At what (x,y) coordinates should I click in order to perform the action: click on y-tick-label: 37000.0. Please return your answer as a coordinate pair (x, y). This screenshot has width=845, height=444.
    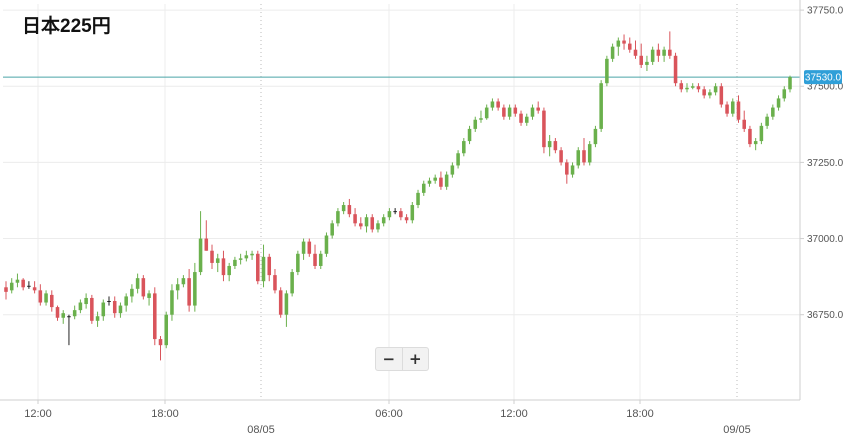
    Looking at the image, I should click on (825, 239).